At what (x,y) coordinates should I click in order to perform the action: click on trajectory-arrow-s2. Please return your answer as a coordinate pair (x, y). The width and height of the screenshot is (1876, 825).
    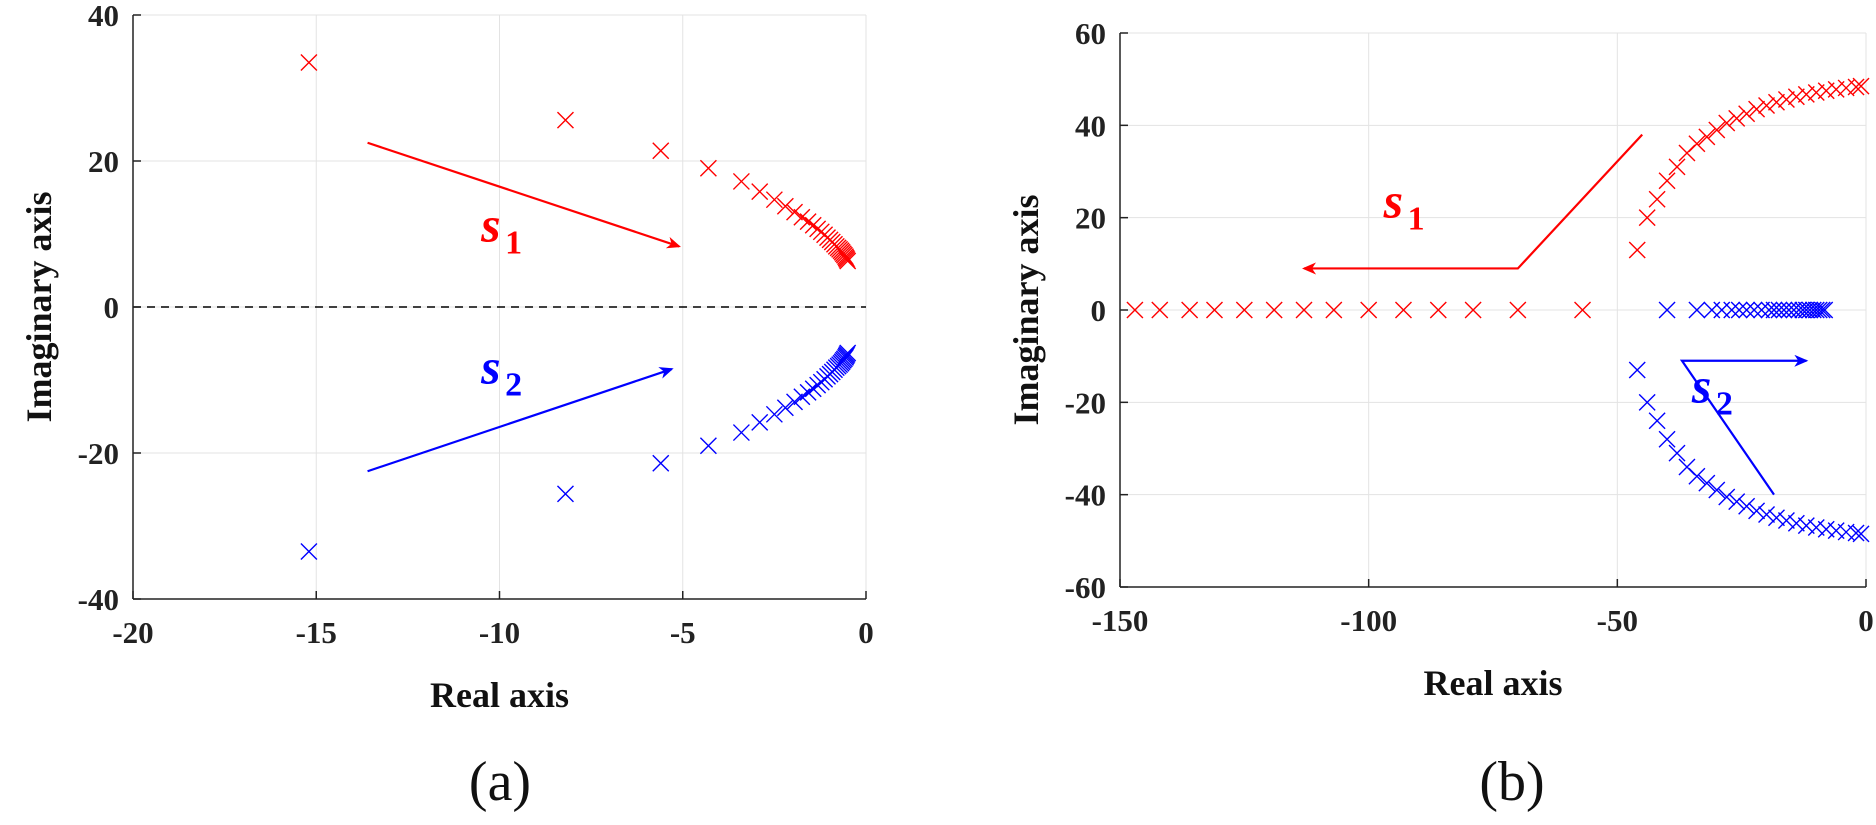
    Looking at the image, I should click on (1744, 425).